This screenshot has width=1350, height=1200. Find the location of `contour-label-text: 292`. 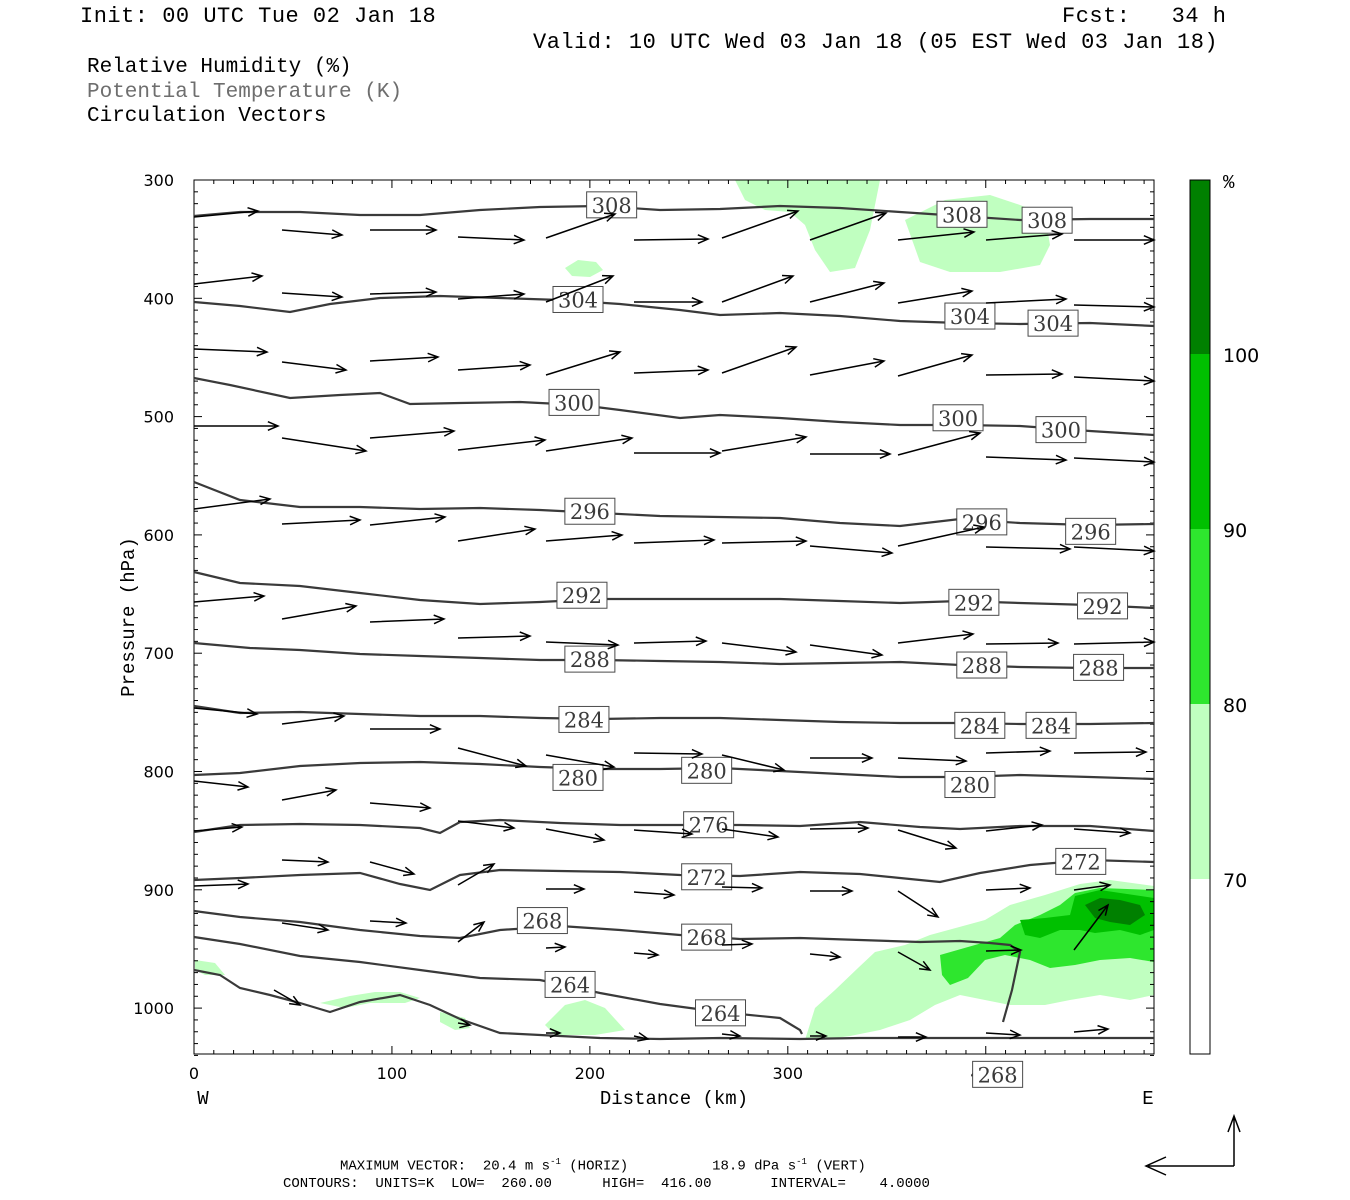

contour-label-text: 292 is located at coordinates (1102, 607).